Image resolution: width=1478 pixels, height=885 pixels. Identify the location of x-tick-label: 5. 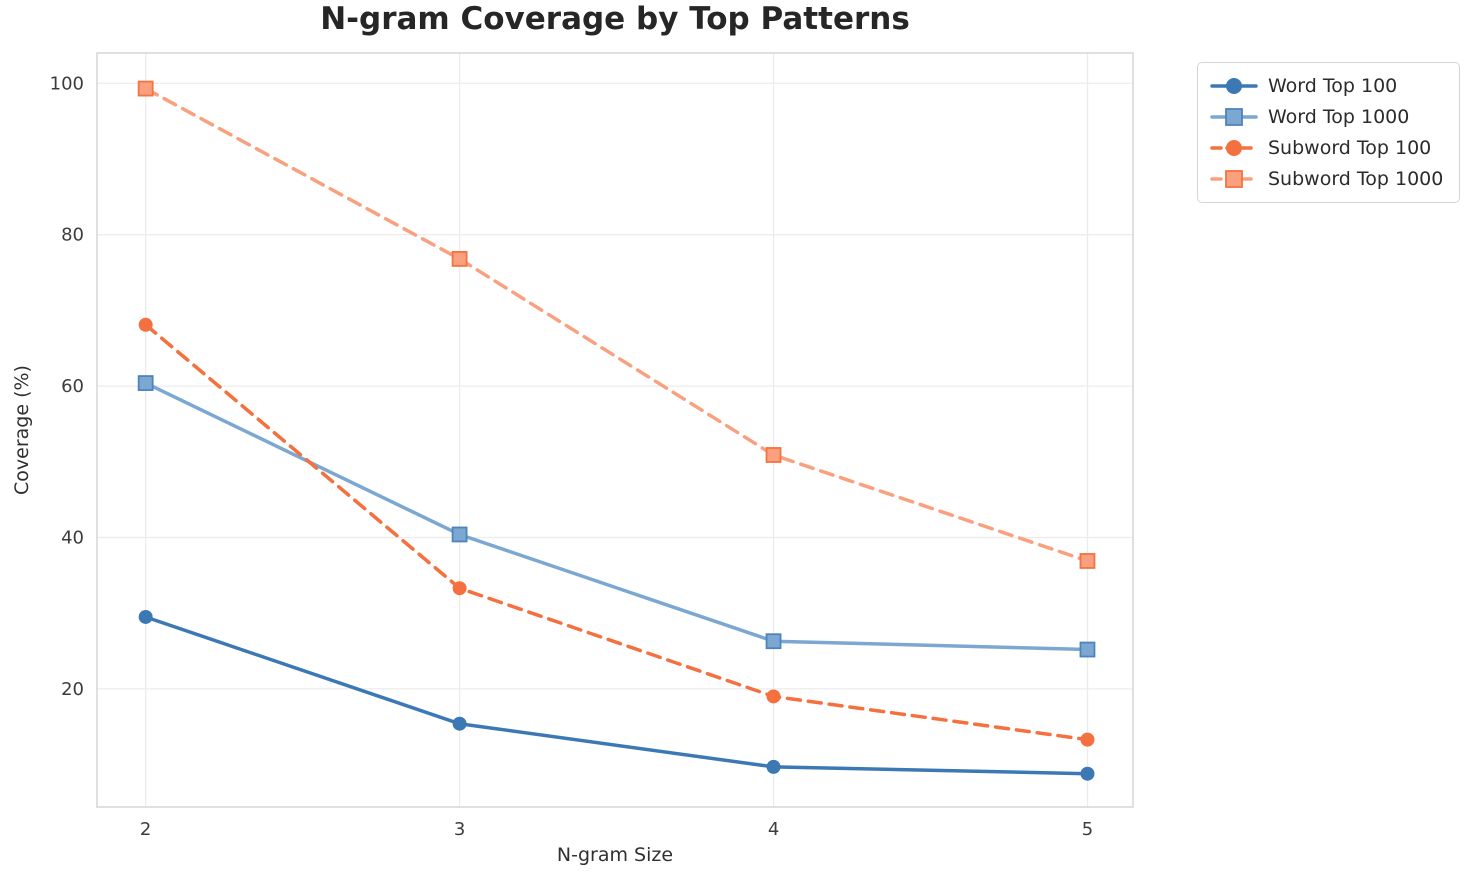
(1087, 829).